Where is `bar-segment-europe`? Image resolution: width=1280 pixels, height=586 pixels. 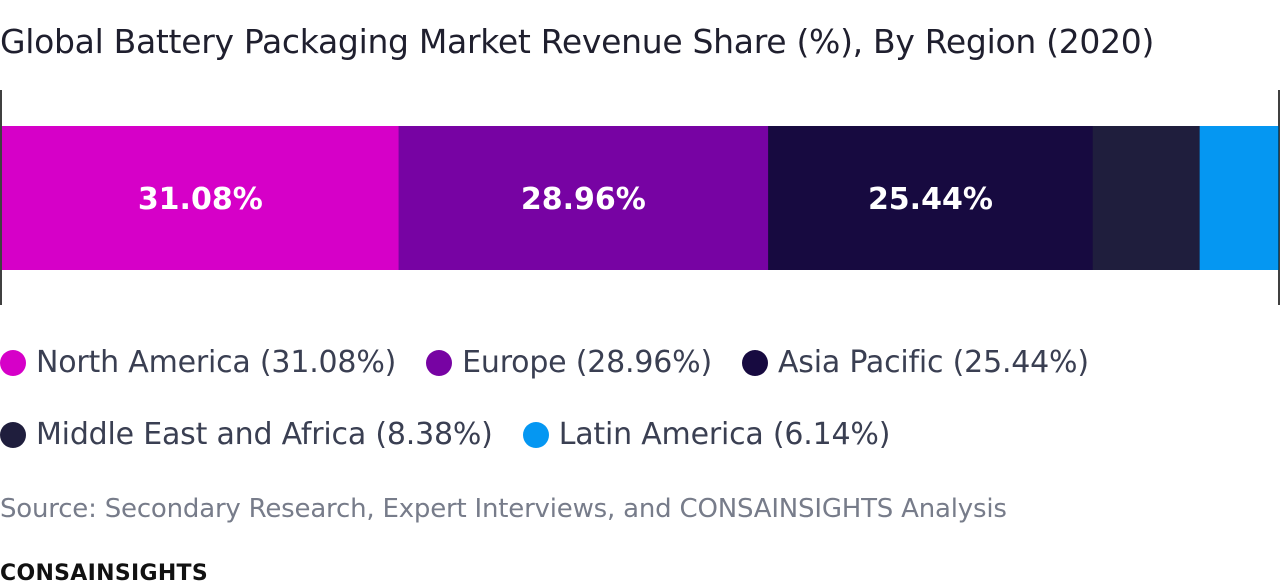 bar-segment-europe is located at coordinates (583, 198).